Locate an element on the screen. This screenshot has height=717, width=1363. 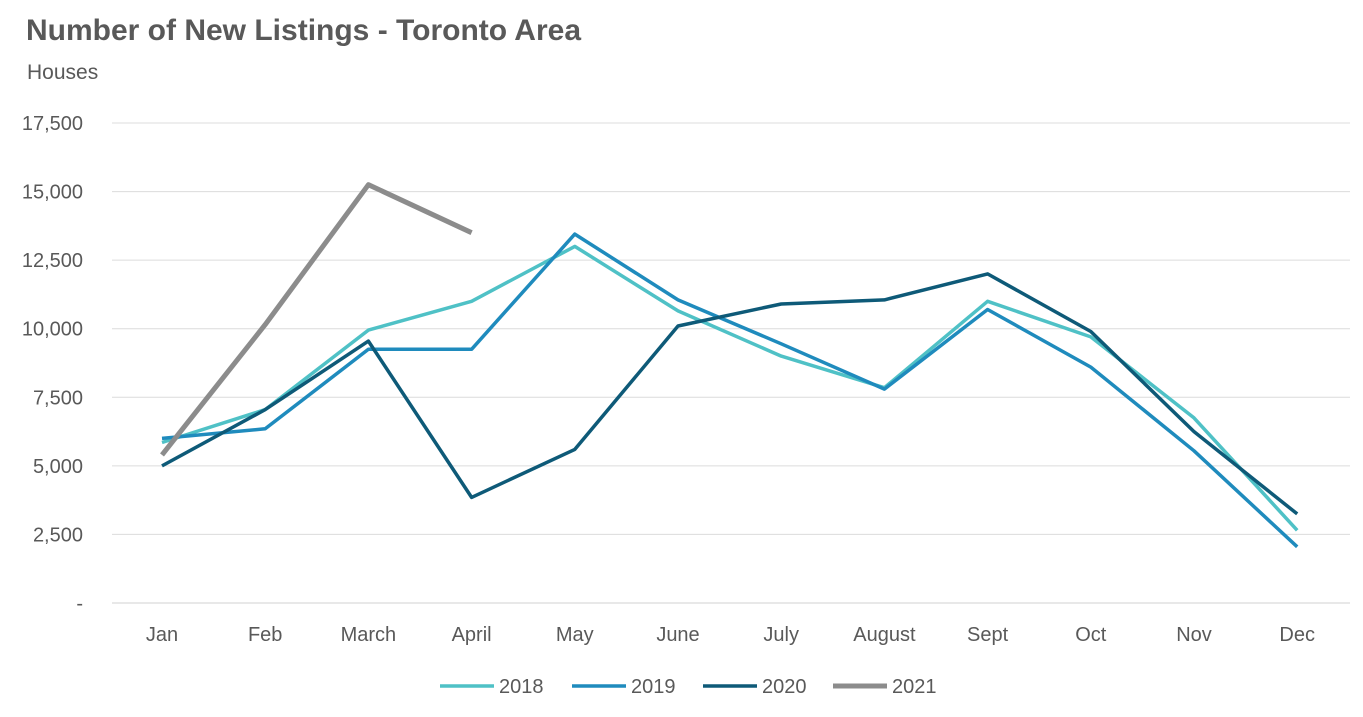
x-tick-label: Sept is located at coordinates (988, 635).